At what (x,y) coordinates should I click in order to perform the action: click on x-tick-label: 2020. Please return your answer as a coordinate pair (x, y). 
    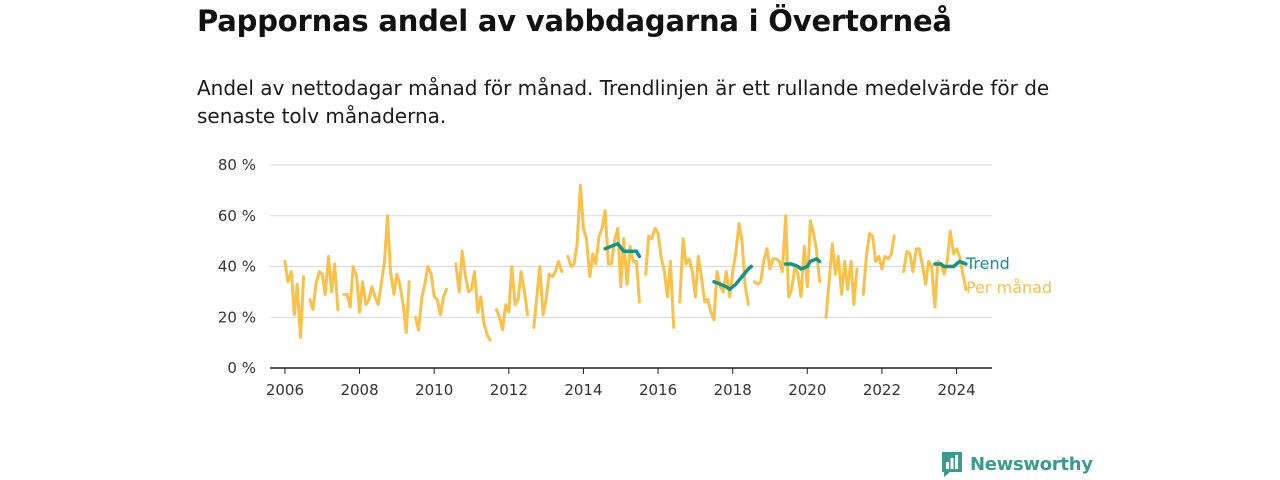
    Looking at the image, I should click on (807, 390).